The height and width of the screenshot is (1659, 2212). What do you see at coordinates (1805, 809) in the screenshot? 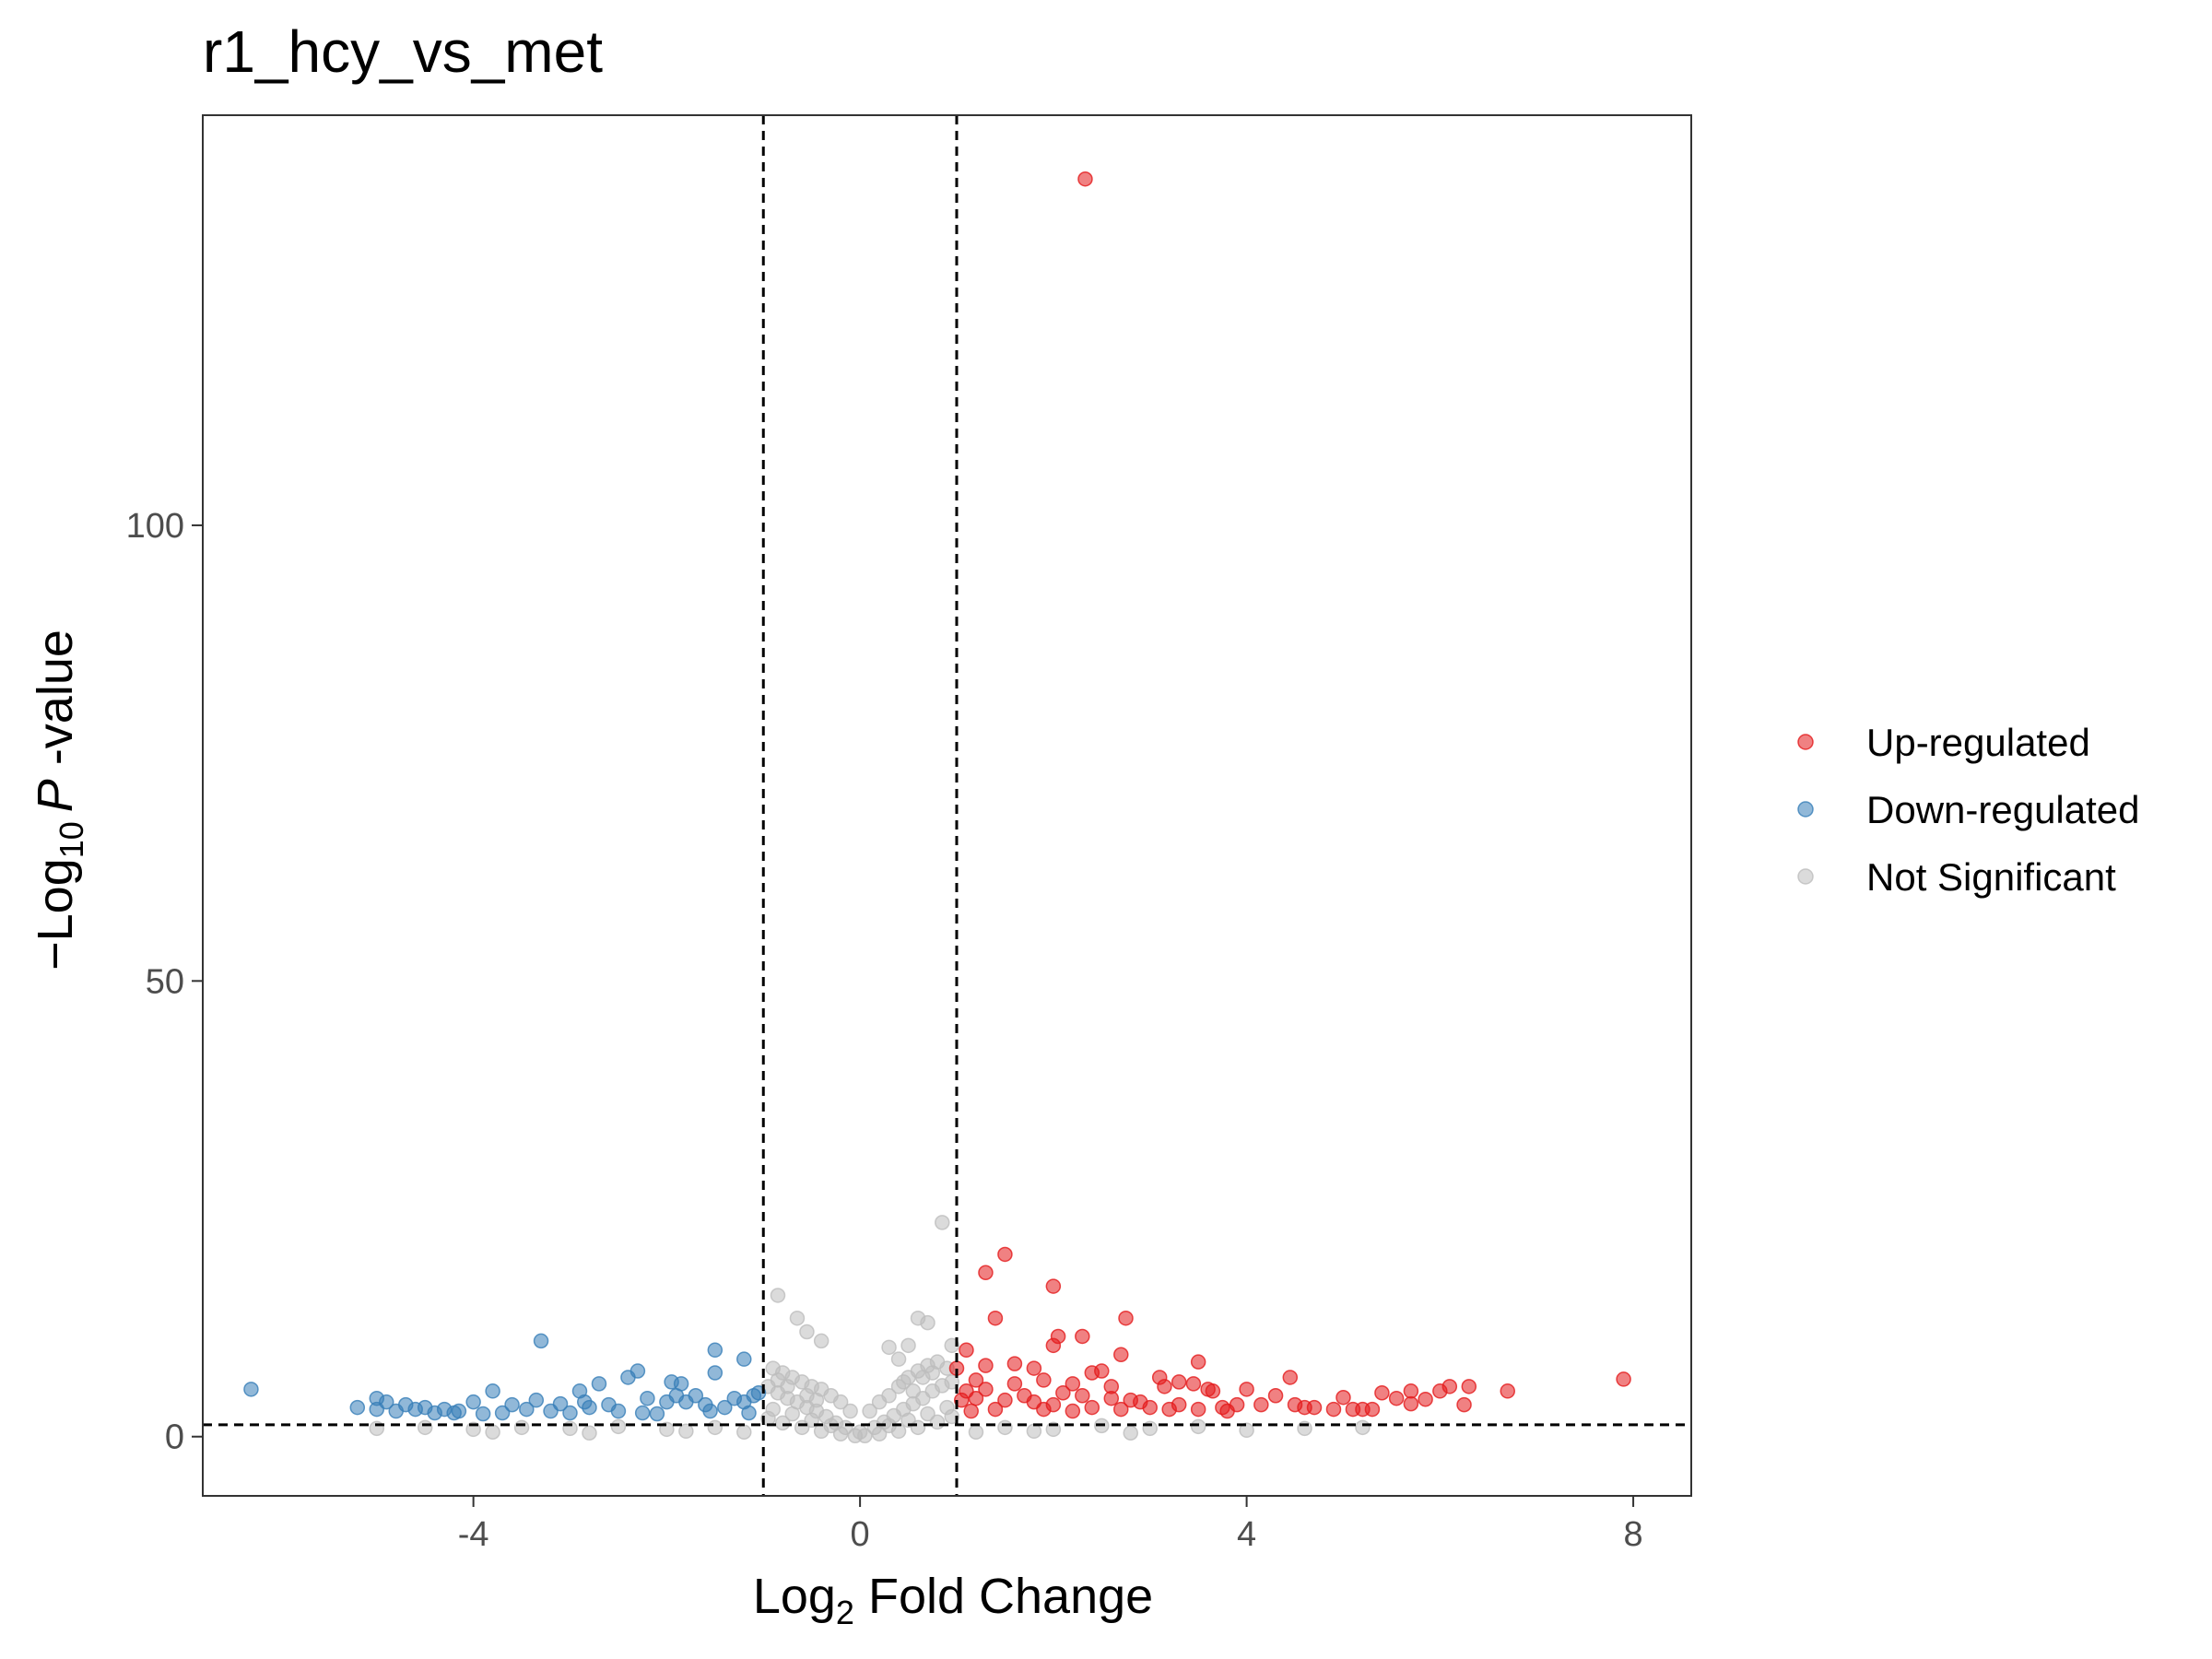
I see `legend-key-down-regulated` at bounding box center [1805, 809].